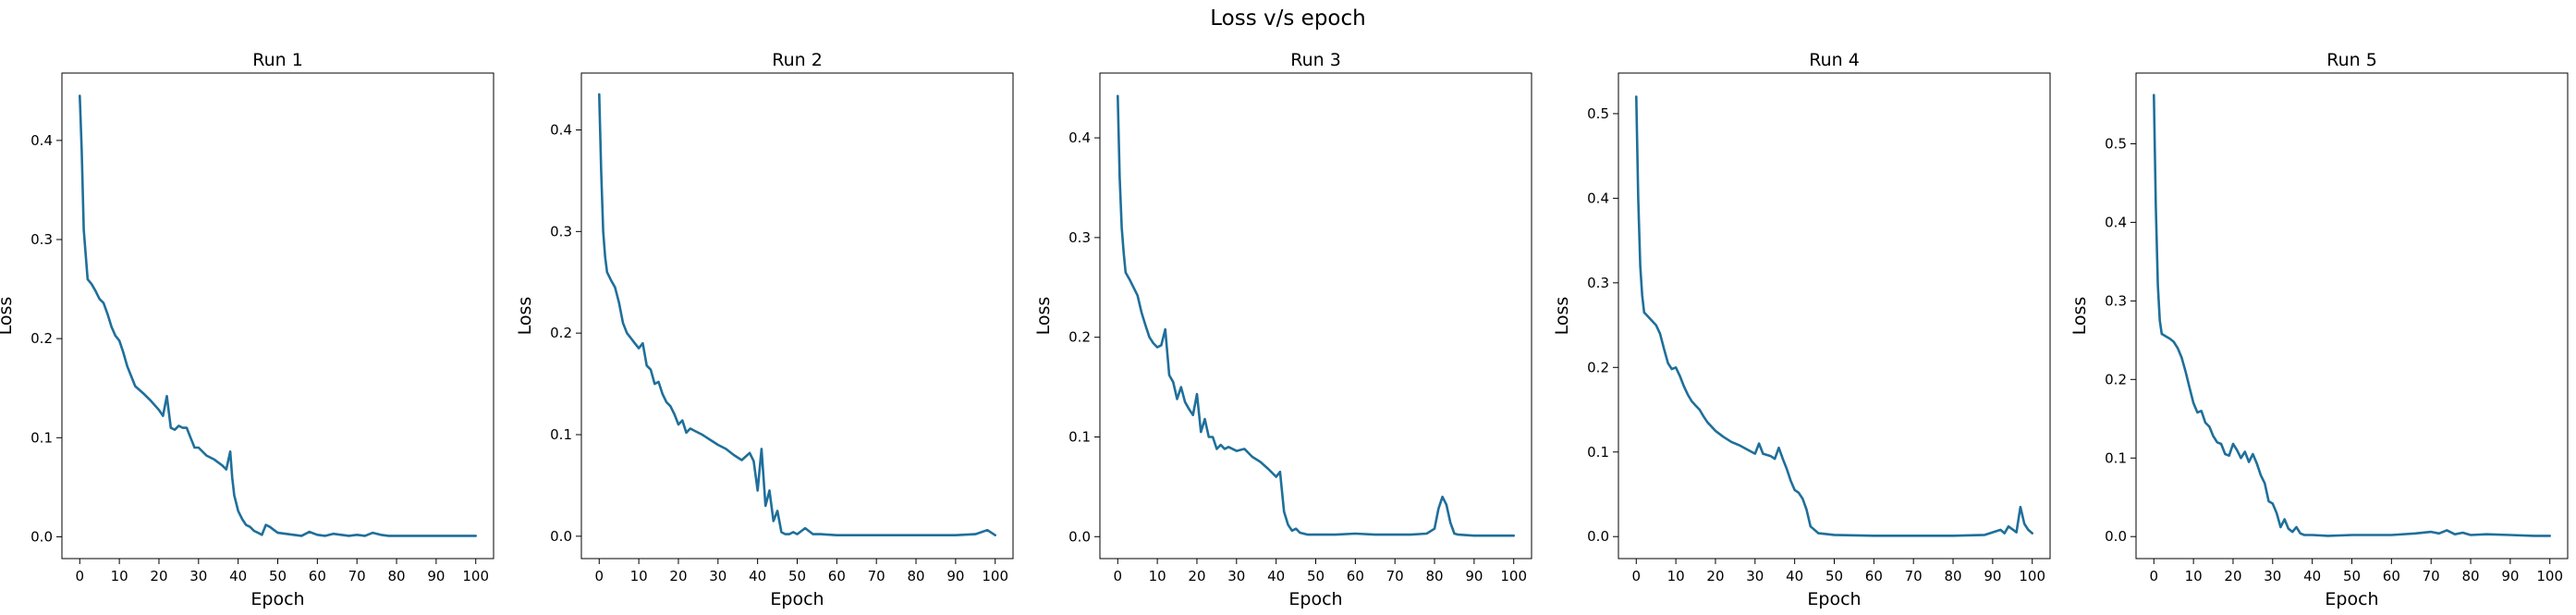 This screenshot has width=2576, height=615. Describe the element at coordinates (2351, 60) in the screenshot. I see `subplot-title: Run 5` at that location.